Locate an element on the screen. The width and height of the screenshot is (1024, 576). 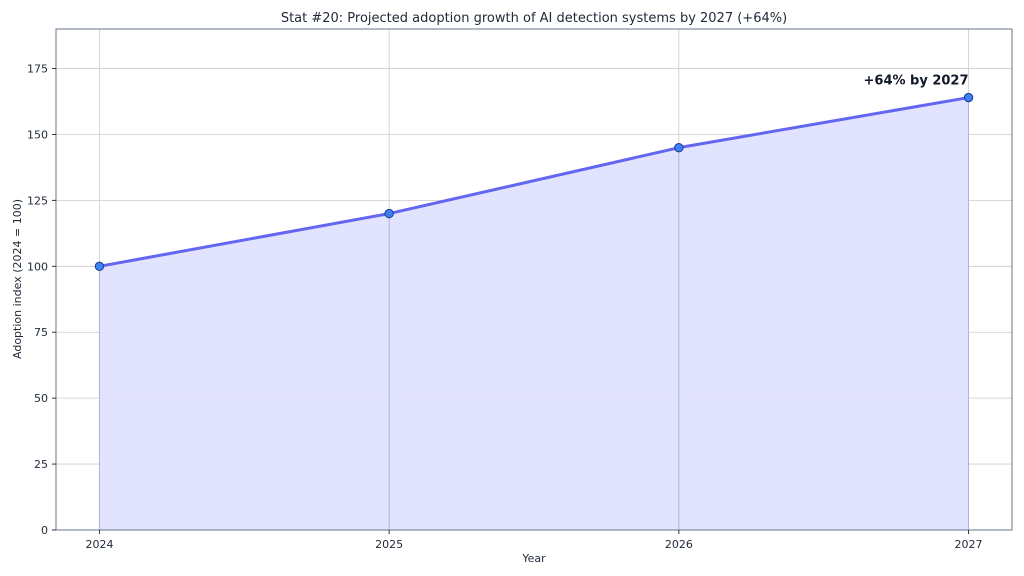
y-axis-ticks: 0 25 50 75 100 125 150 175 is located at coordinates (41, 300).